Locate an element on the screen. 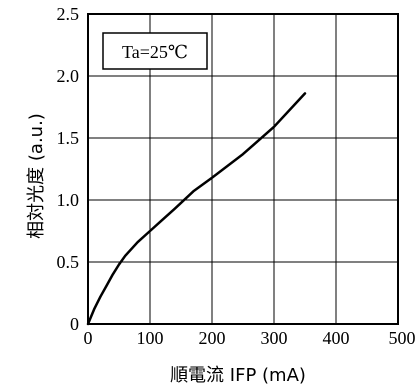 This screenshot has width=419, height=388. y-tick-label: 1.0 is located at coordinates (68, 200).